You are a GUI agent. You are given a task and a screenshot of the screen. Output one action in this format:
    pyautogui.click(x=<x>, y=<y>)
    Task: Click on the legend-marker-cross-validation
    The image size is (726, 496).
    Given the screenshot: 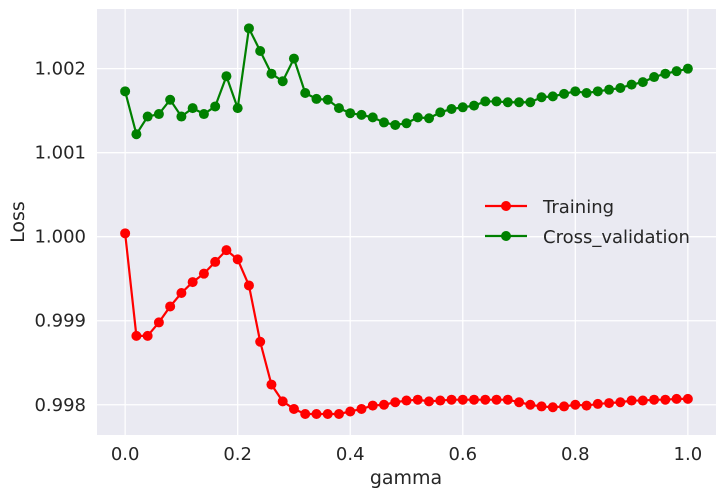 What is the action you would take?
    pyautogui.click(x=506, y=236)
    